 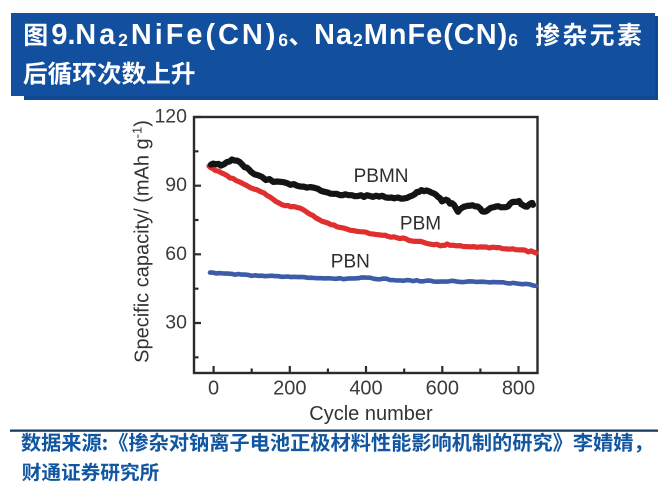 What do you see at coordinates (442, 389) in the screenshot?
I see `svg-text: 600` at bounding box center [442, 389].